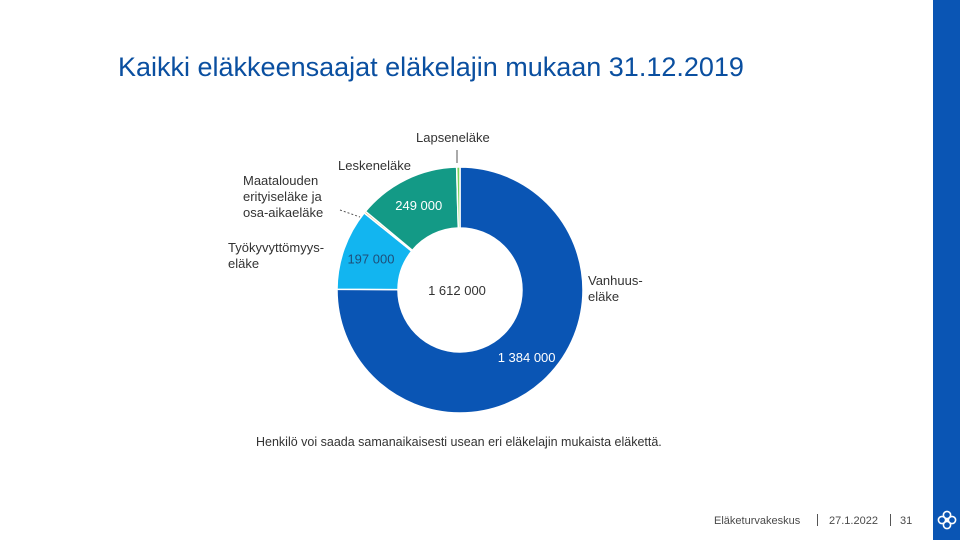  I want to click on category-label-line: osa-aikaeläke, so click(283, 212).